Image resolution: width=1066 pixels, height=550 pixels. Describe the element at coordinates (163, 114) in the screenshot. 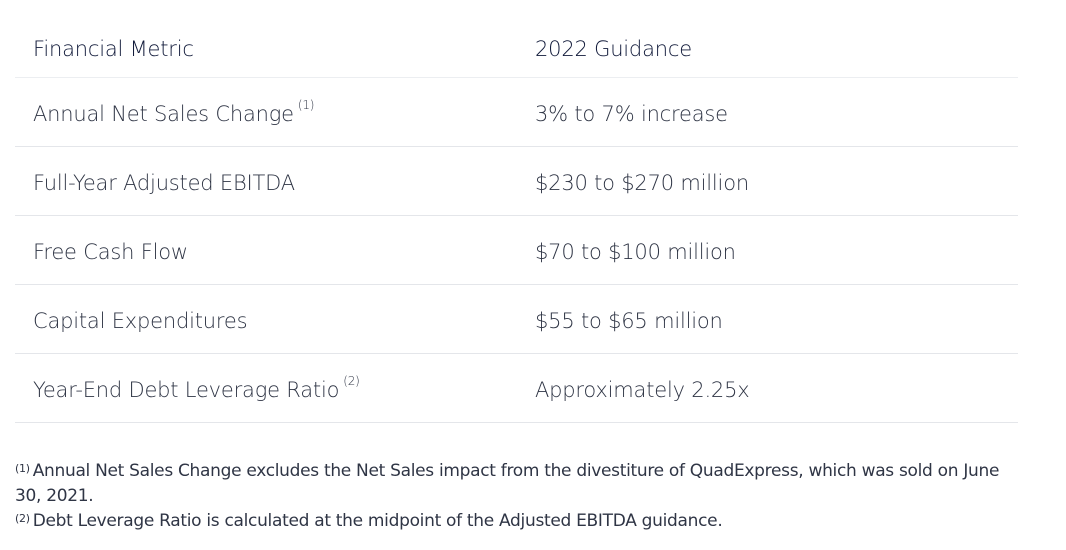

I see `metric-label: Annual Net Sales Change` at that location.